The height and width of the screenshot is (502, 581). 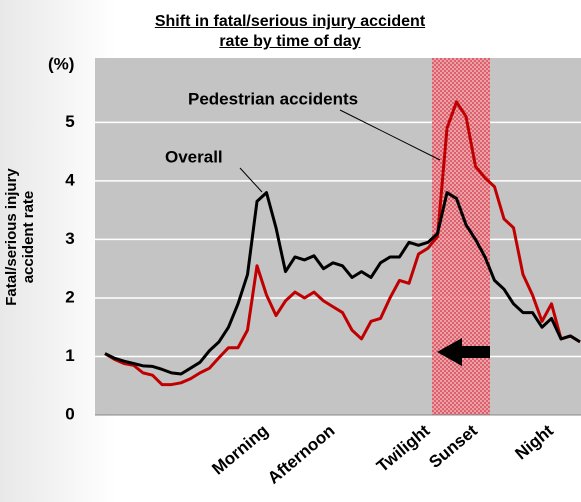 What do you see at coordinates (463, 352) in the screenshot?
I see `arrow` at bounding box center [463, 352].